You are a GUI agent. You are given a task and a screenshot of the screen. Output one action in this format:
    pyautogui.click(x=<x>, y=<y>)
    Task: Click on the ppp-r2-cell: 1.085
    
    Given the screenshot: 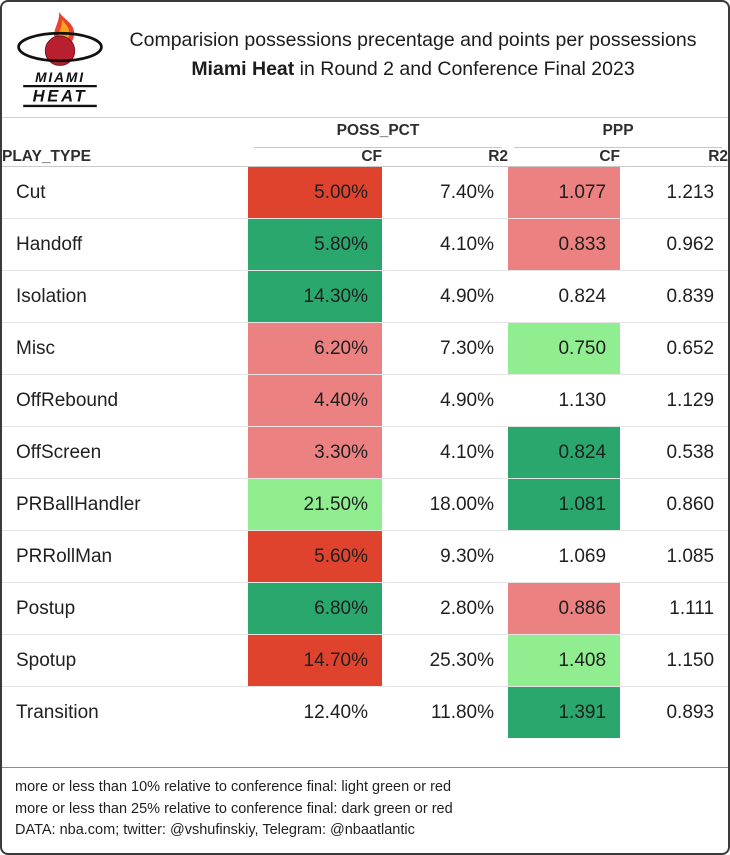 What is the action you would take?
    pyautogui.click(x=674, y=556)
    